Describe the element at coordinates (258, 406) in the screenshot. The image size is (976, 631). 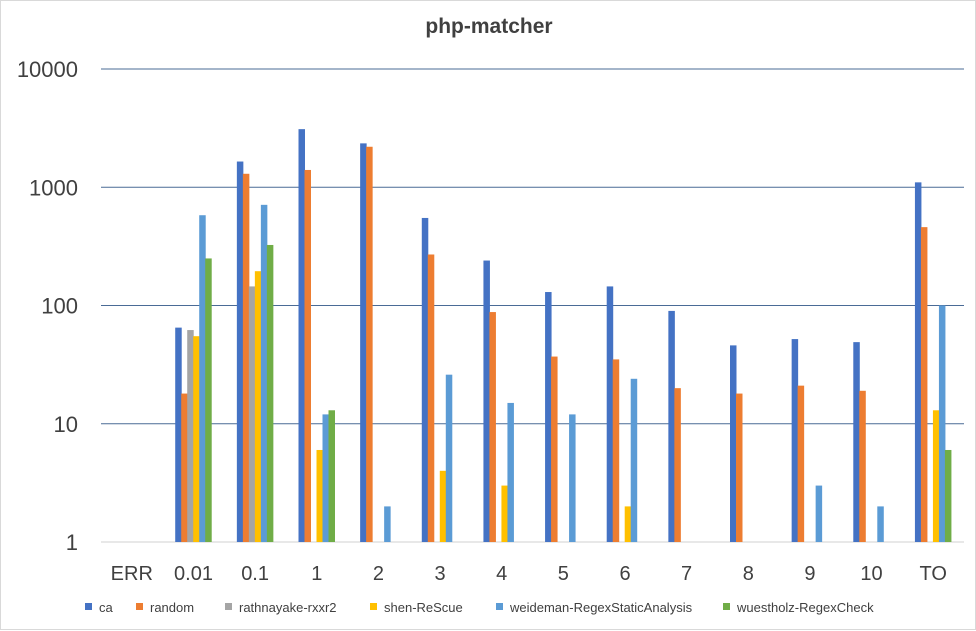
I see `bar-shen-ReScue-0.1` at that location.